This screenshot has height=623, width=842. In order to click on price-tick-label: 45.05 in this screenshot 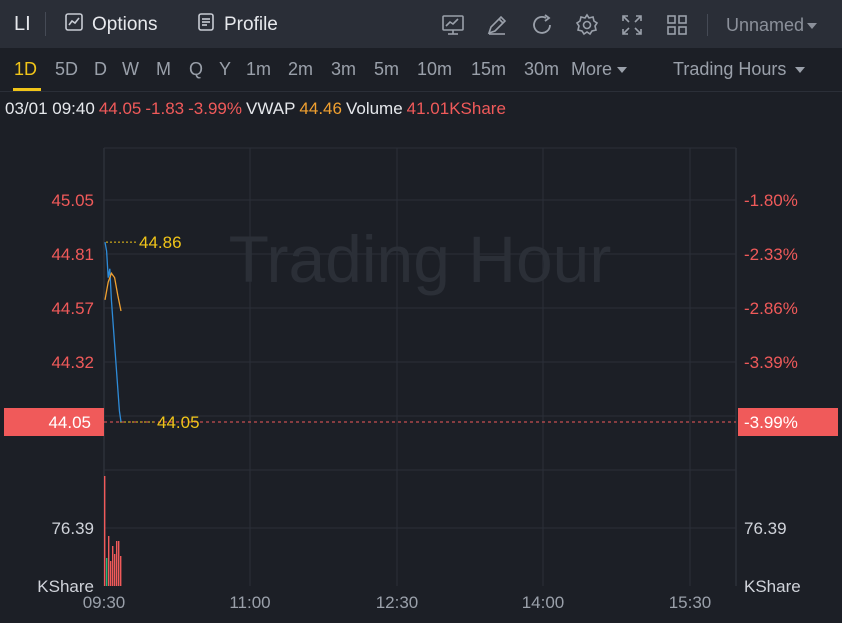, I will do `click(72, 200)`.